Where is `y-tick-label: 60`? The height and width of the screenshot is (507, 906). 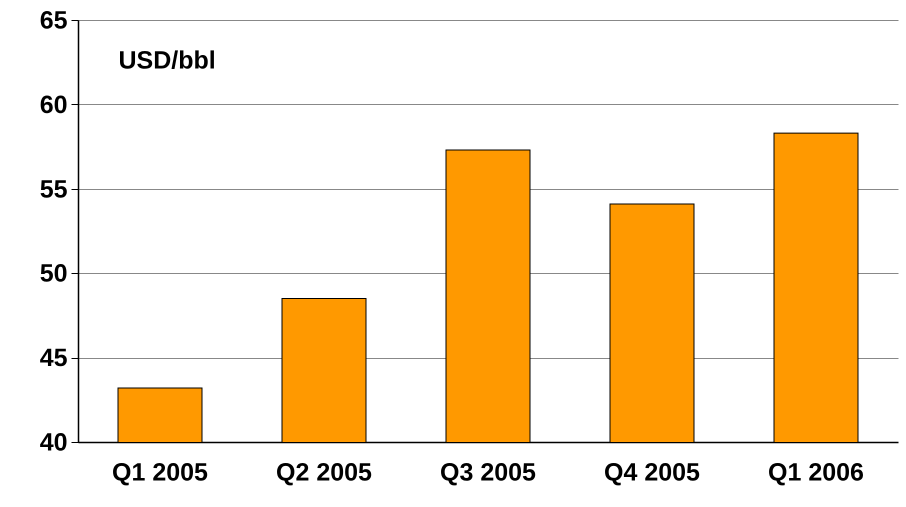 y-tick-label: 60 is located at coordinates (54, 104).